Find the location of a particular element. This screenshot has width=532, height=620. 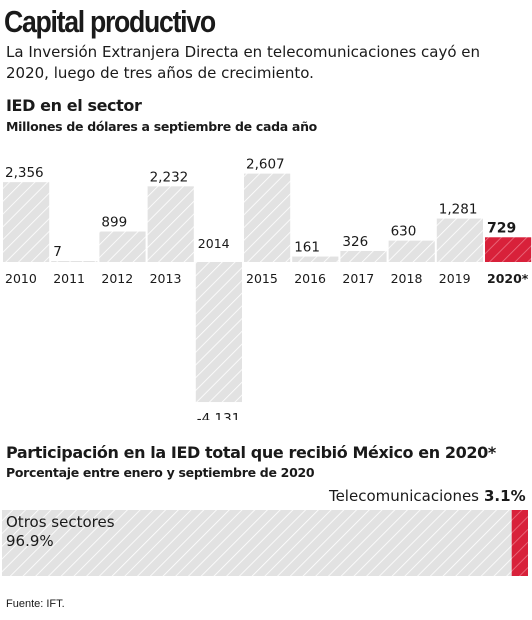

bar-2010 is located at coordinates (26, 222).